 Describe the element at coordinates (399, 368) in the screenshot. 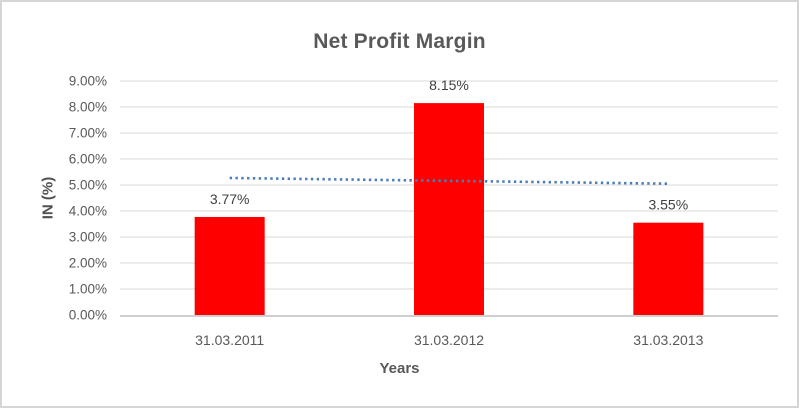

I see `x-axis-title: Years` at that location.